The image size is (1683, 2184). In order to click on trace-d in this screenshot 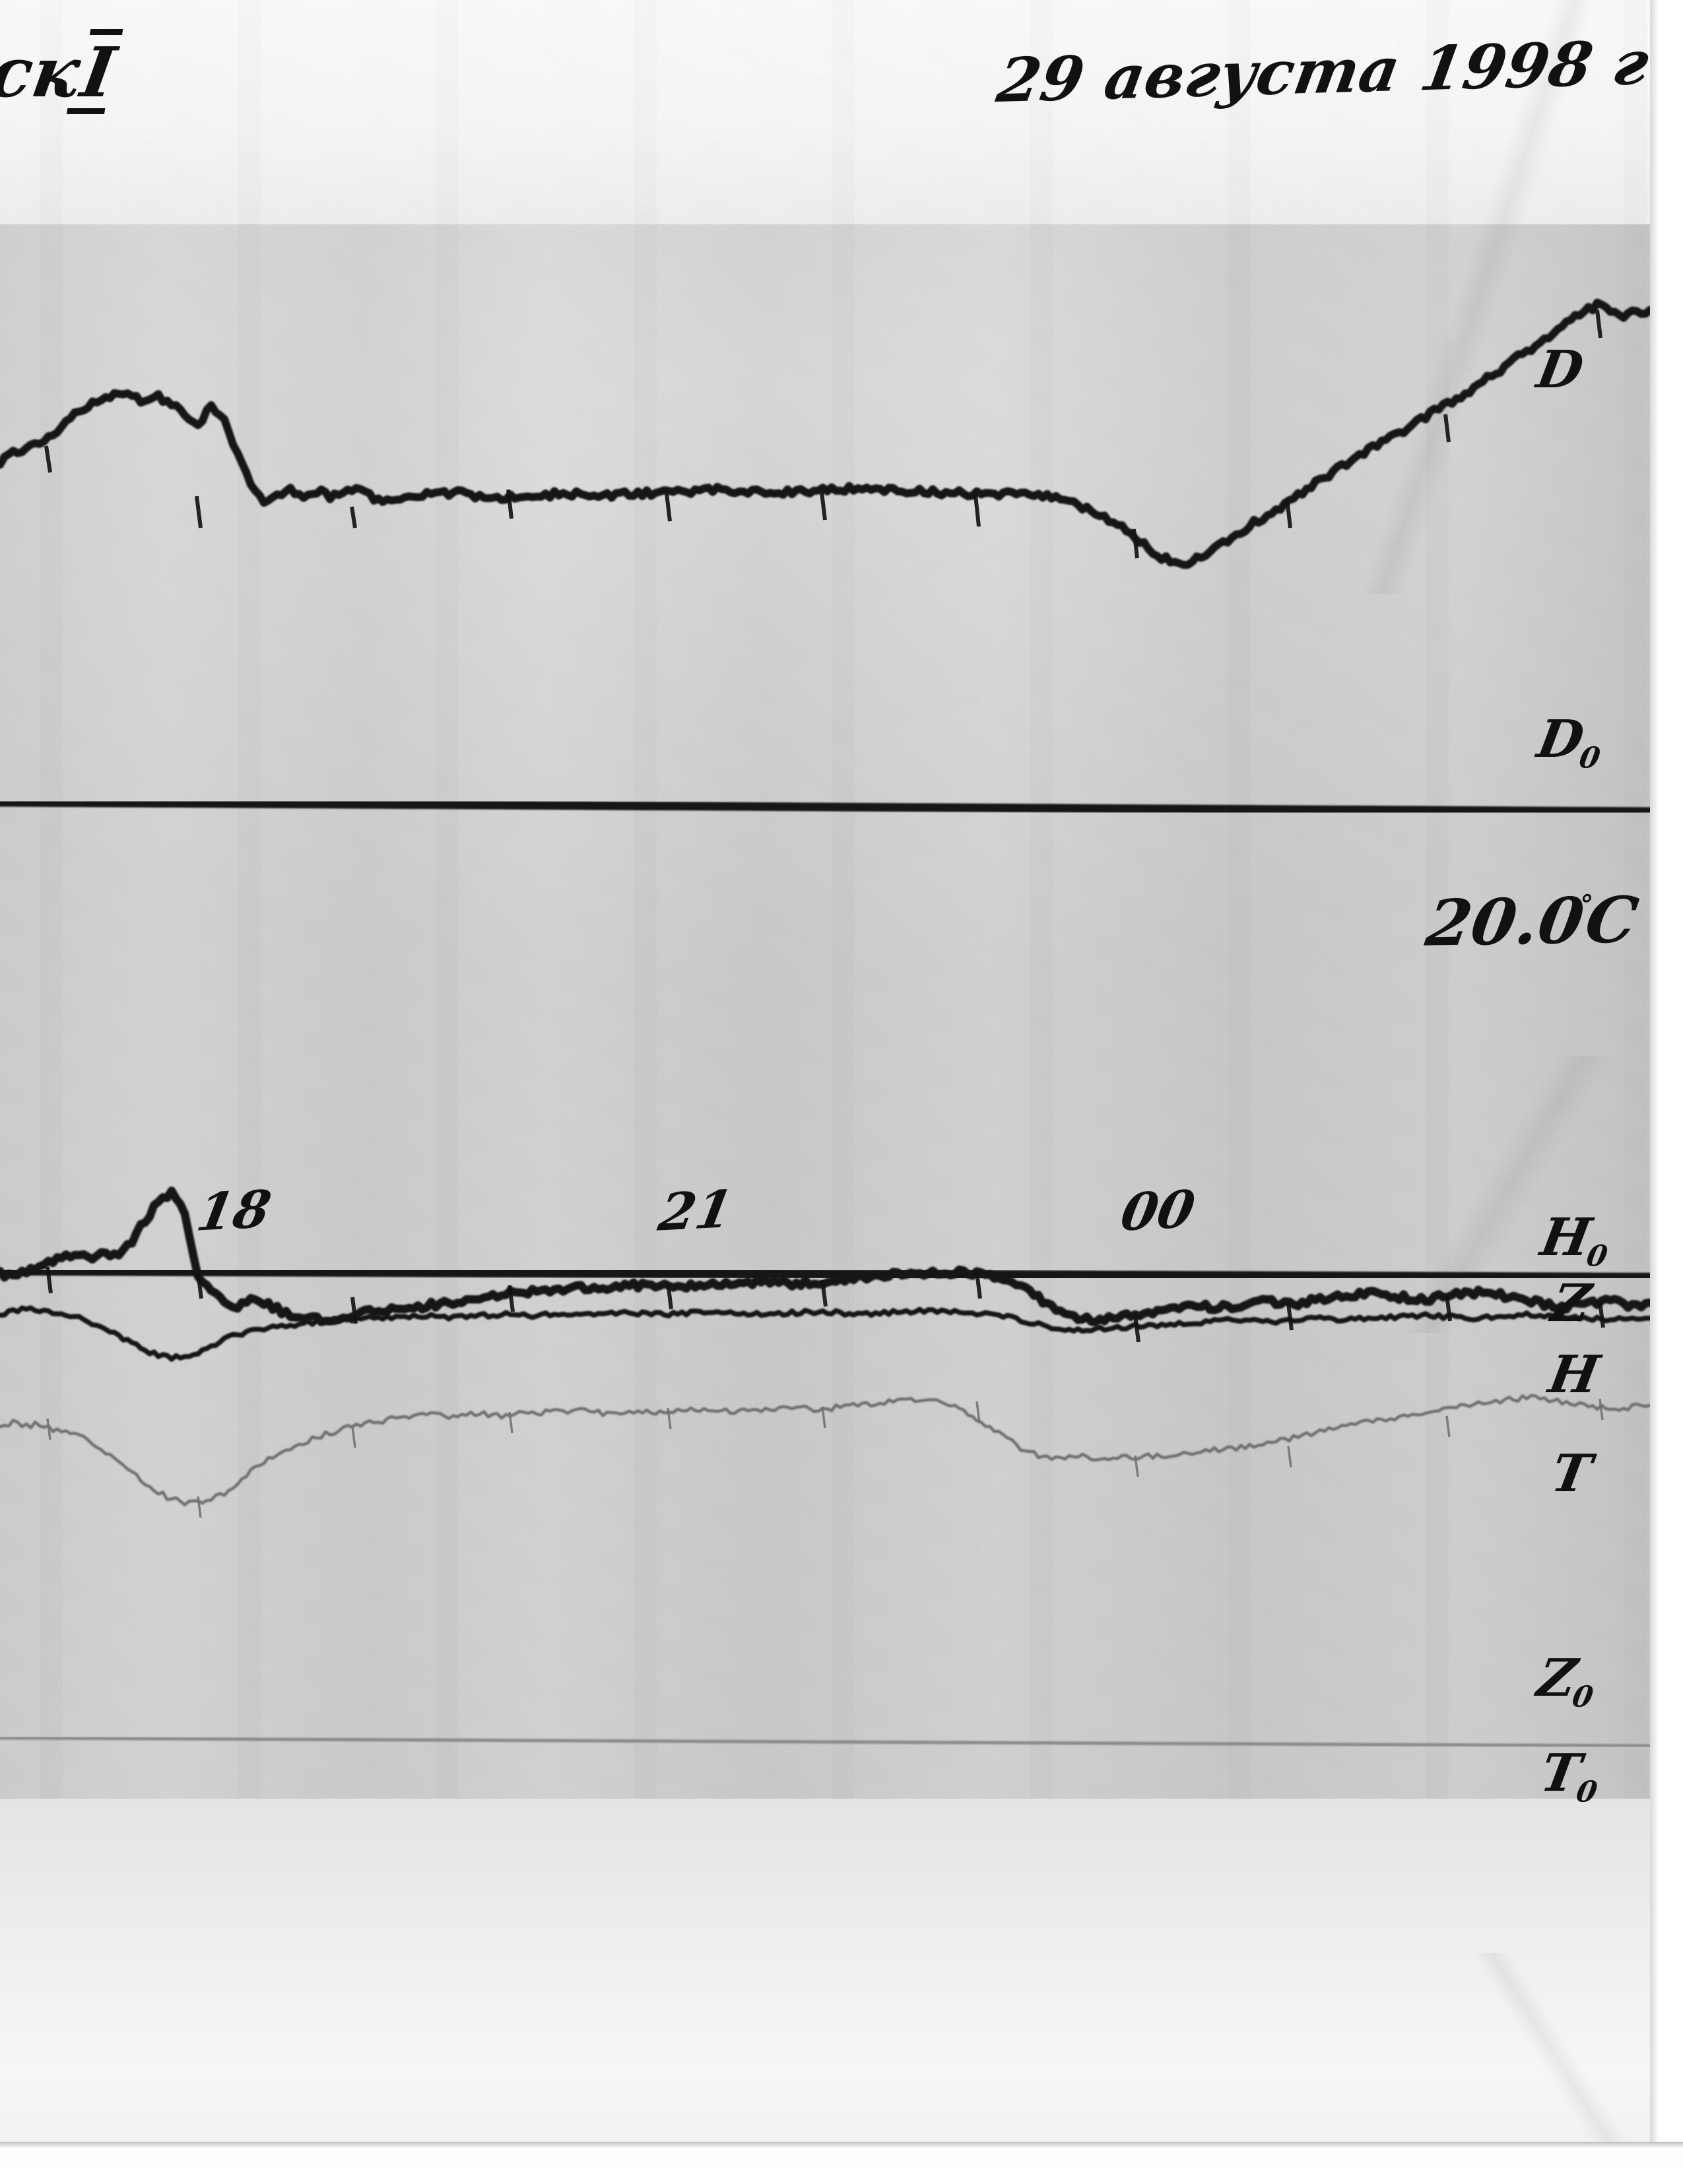, I will do `click(827, 433)`.